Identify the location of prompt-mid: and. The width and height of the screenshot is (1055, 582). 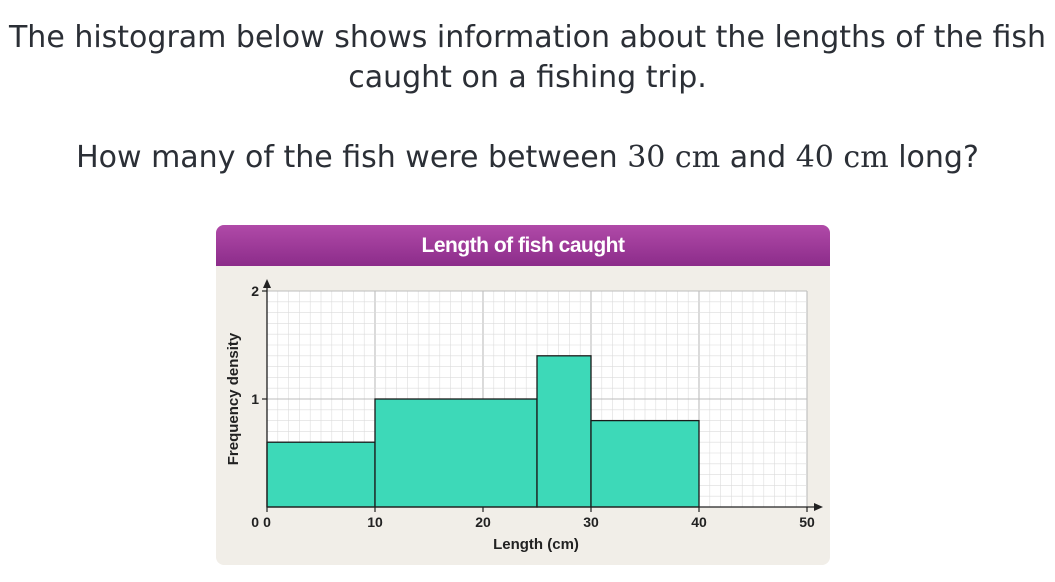
(758, 157).